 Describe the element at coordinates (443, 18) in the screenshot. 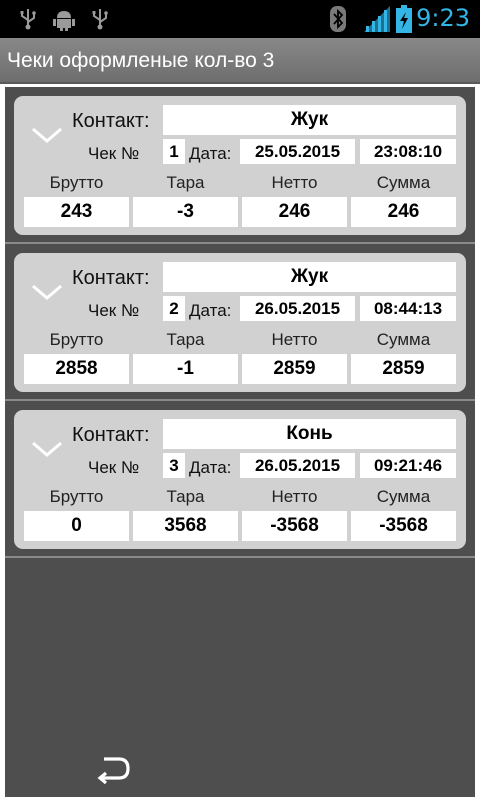

I see `clock: 9:23` at that location.